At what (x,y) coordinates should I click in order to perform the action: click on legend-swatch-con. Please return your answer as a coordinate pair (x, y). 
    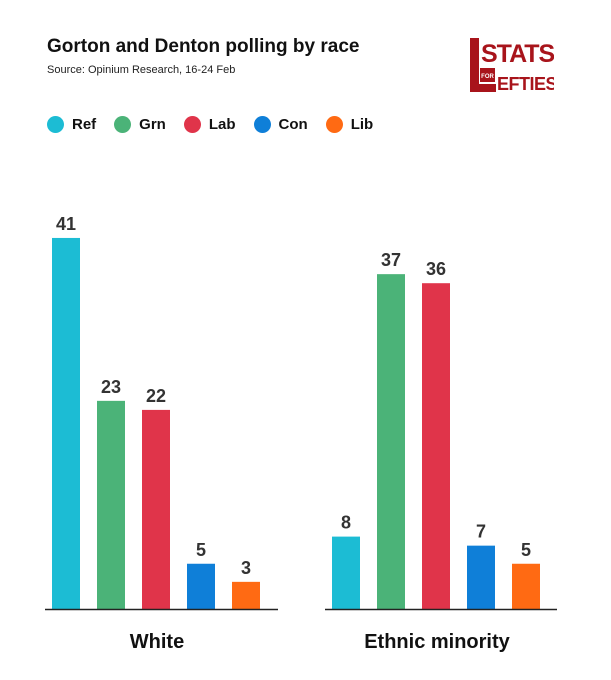
    Looking at the image, I should click on (262, 124).